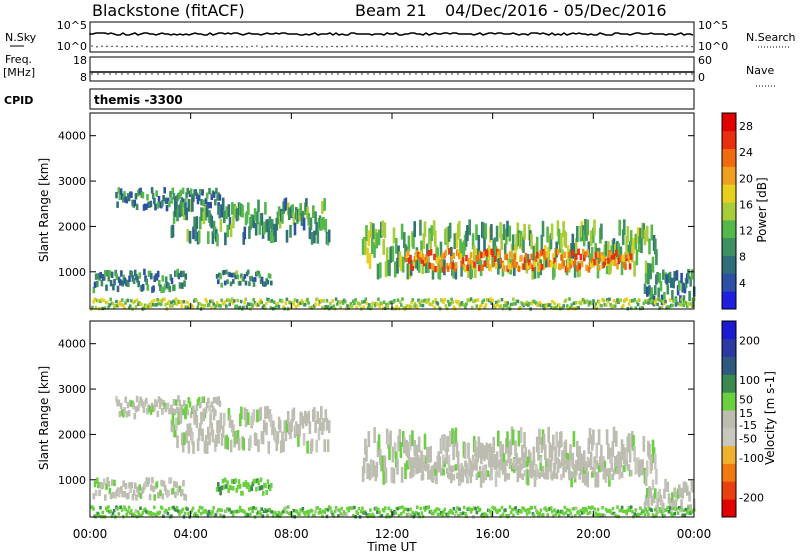 This screenshot has height=554, width=800. What do you see at coordinates (729, 472) in the screenshot?
I see `colorbar-segment` at bounding box center [729, 472].